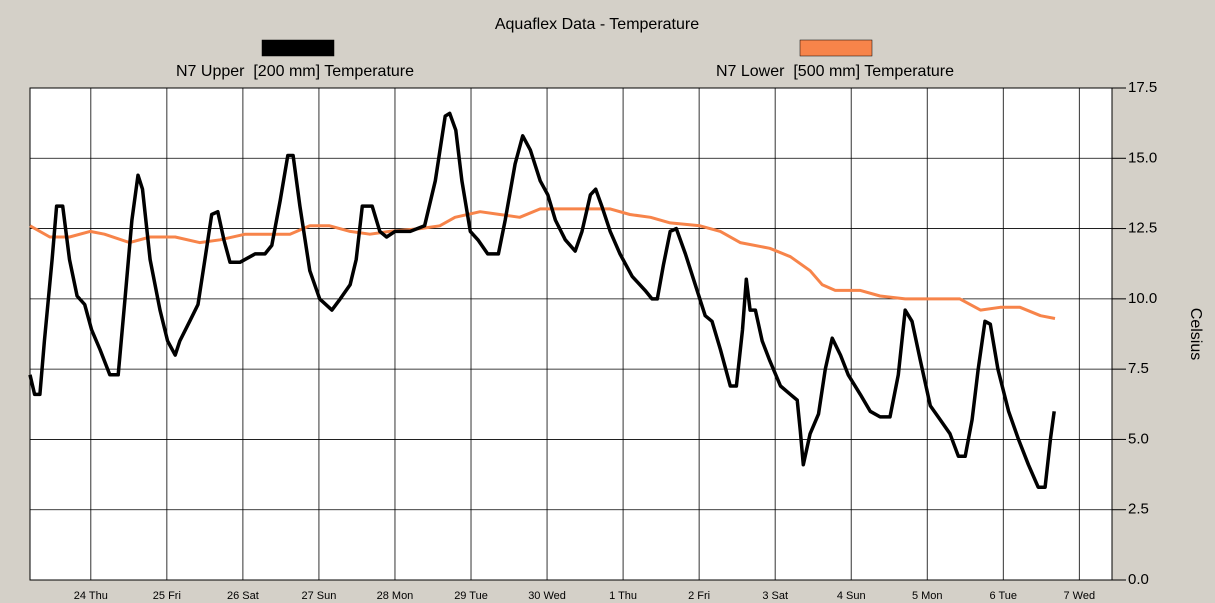  I want to click on x-tick-label: 26 Sat, so click(243, 596).